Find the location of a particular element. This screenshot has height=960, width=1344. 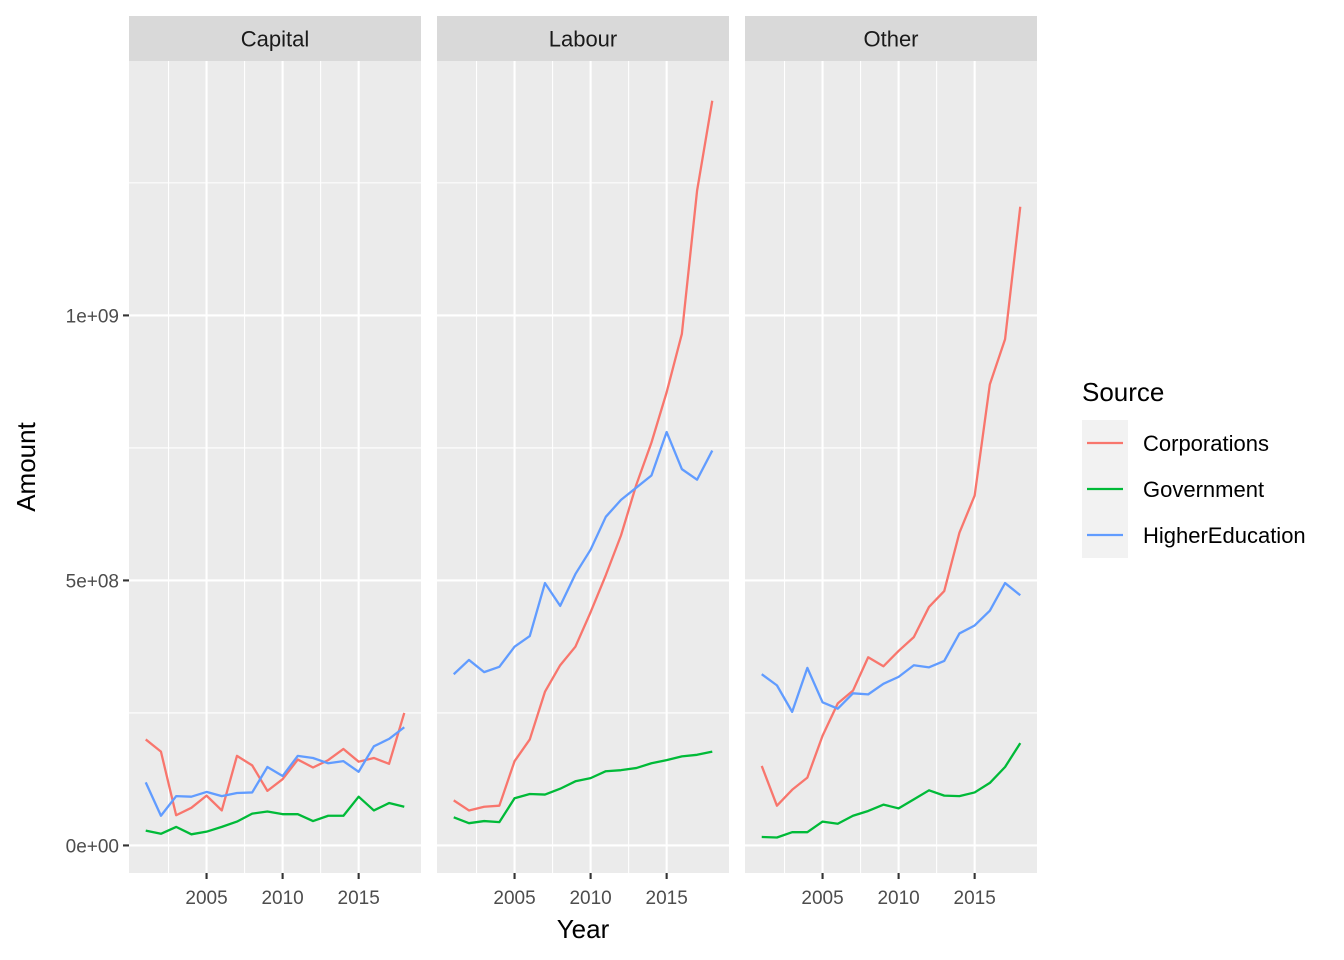

strip-label-capital: Capital is located at coordinates (275, 39).